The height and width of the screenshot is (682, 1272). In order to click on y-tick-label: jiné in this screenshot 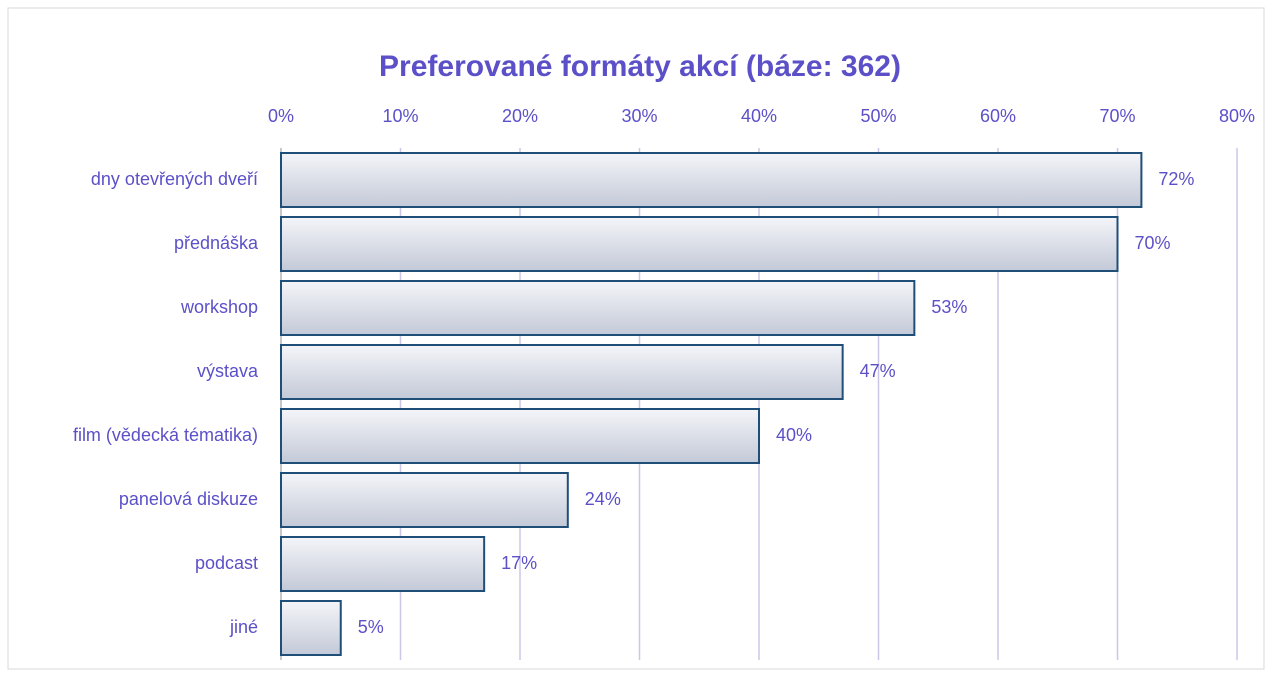, I will do `click(243, 627)`.